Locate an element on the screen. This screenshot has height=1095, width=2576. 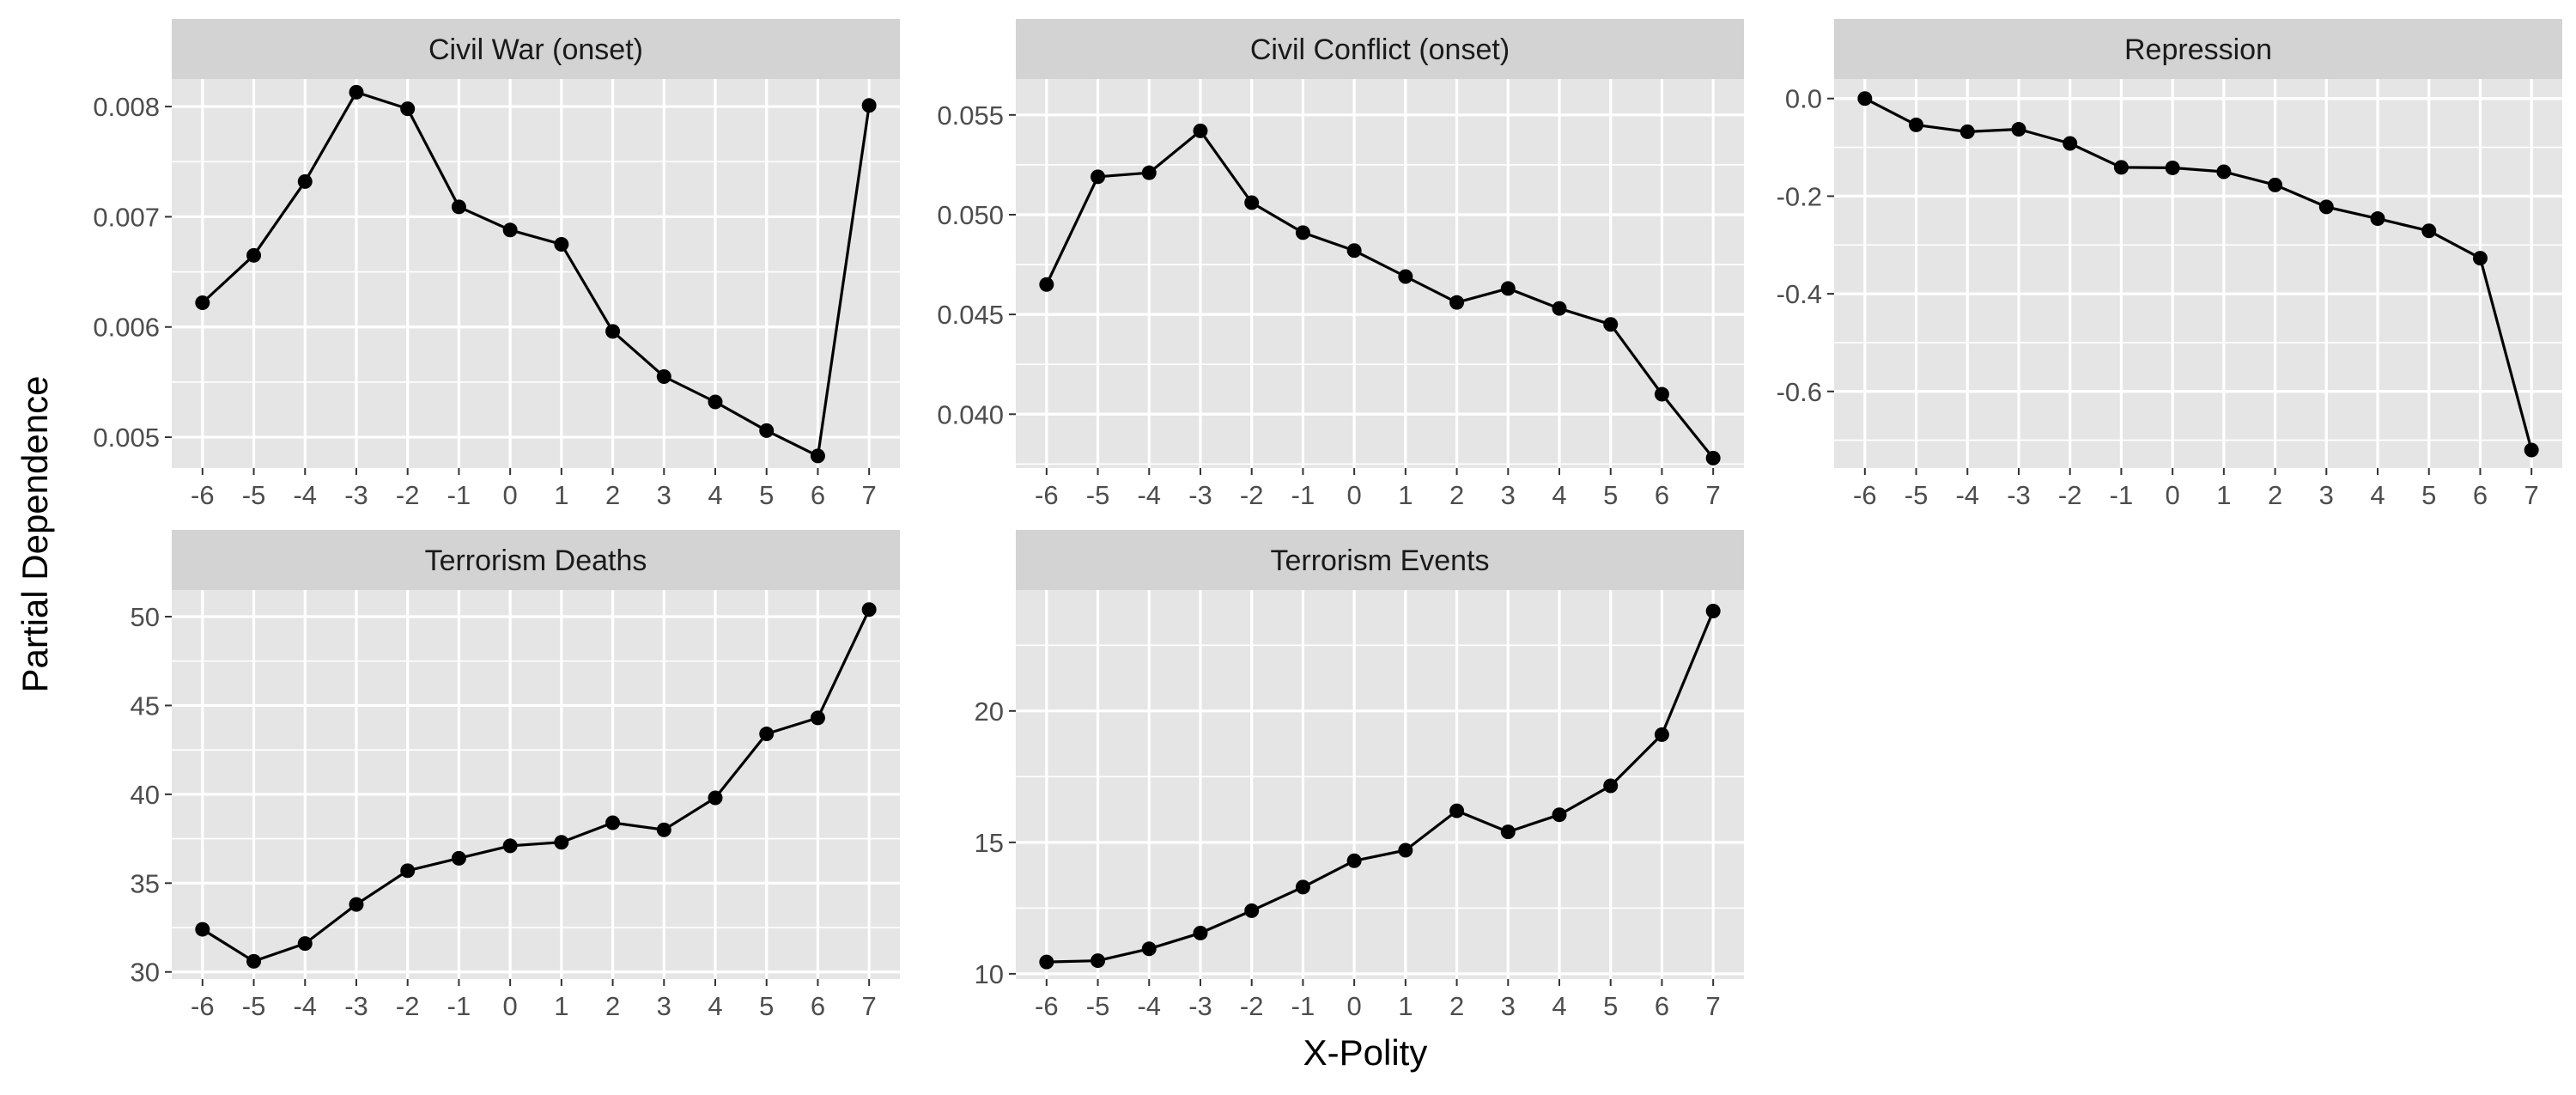
y-tick-label: -0.2 is located at coordinates (1799, 196).